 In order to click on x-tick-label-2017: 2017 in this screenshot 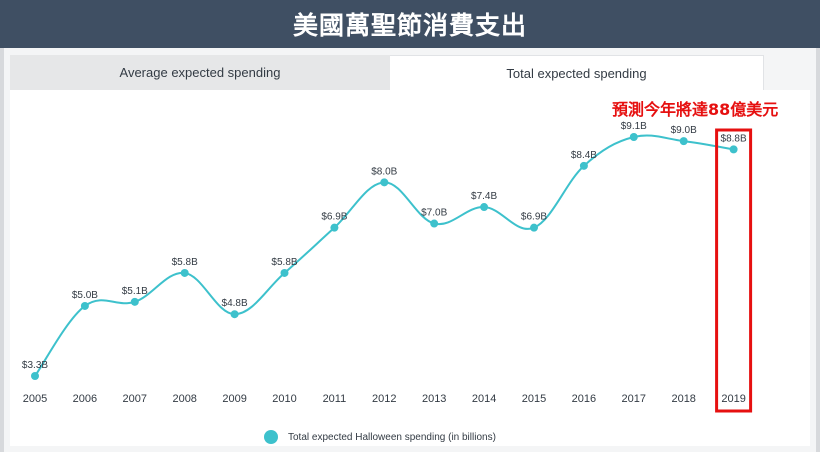, I will do `click(634, 399)`.